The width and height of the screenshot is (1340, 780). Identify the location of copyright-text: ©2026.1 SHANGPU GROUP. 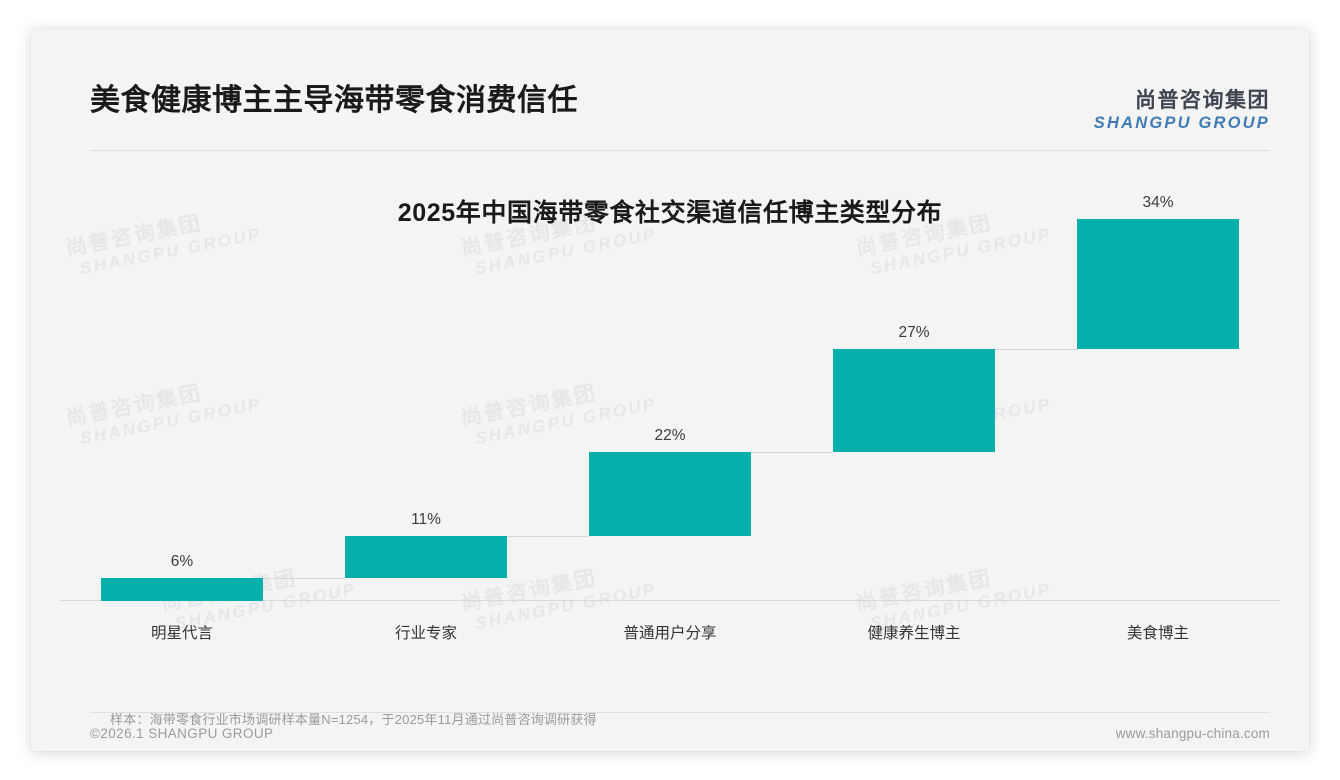
(182, 733).